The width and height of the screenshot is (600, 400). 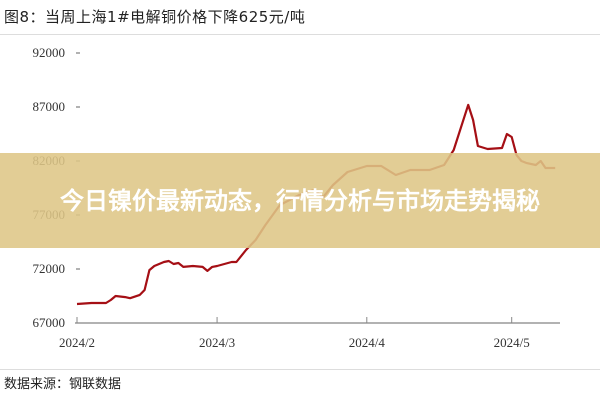 I want to click on chart-title: 图8：当周上海1#电解铜价格下降625元/吨, so click(x=155, y=17).